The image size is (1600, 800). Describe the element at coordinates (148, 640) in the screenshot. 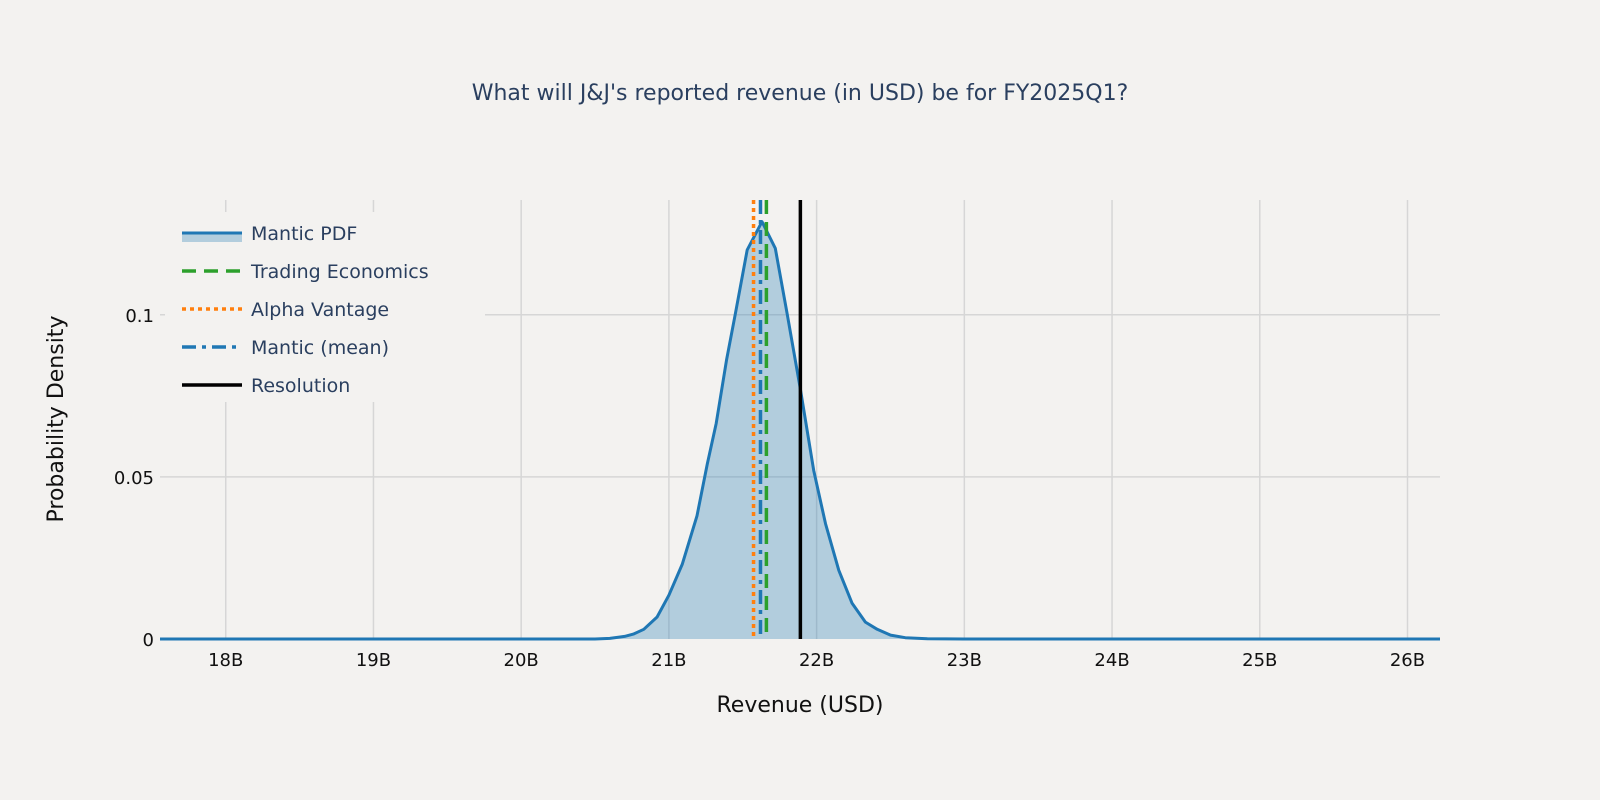

I see `y-tick-label: 0` at that location.